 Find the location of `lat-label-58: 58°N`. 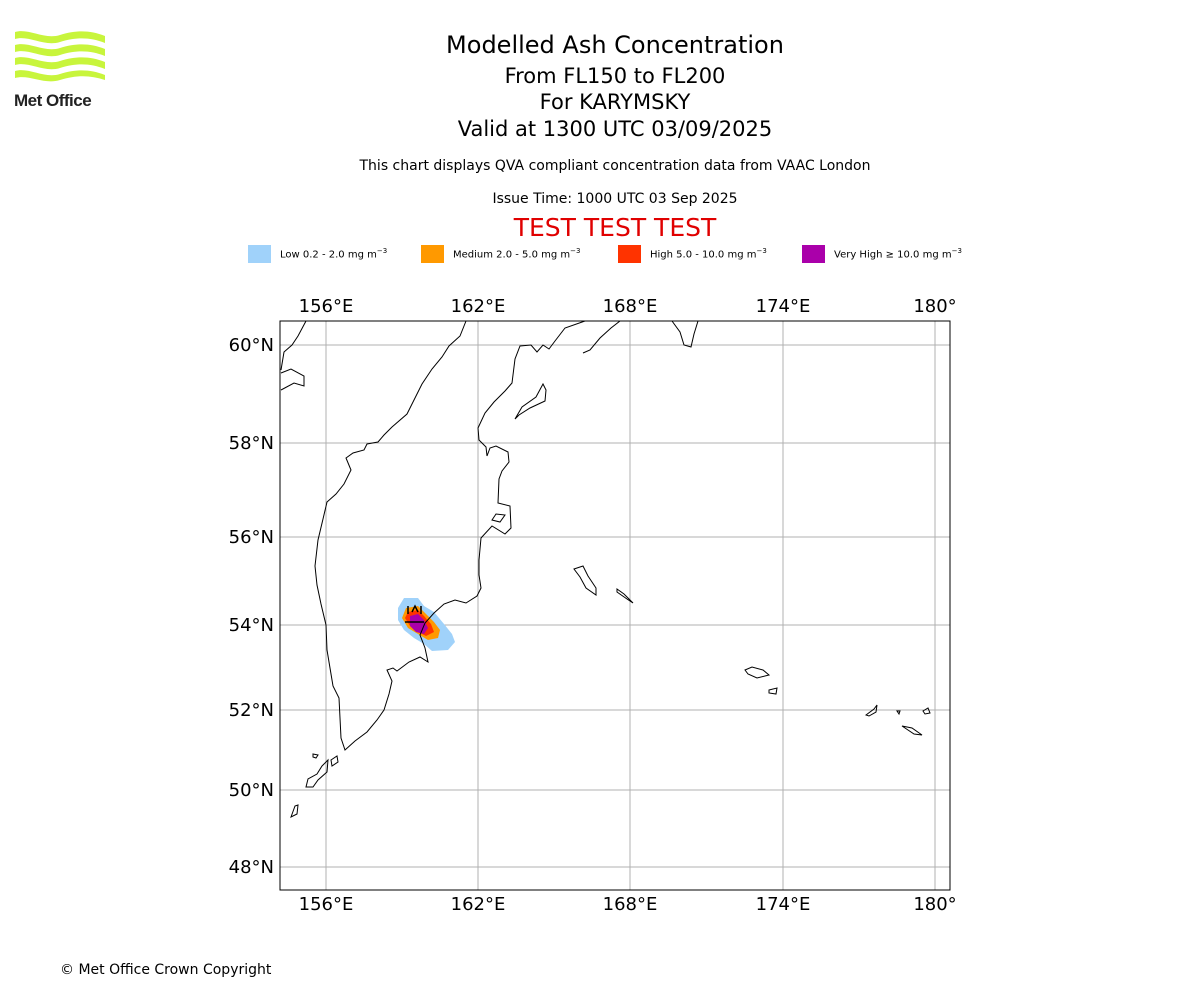

lat-label-58: 58°N is located at coordinates (251, 443).